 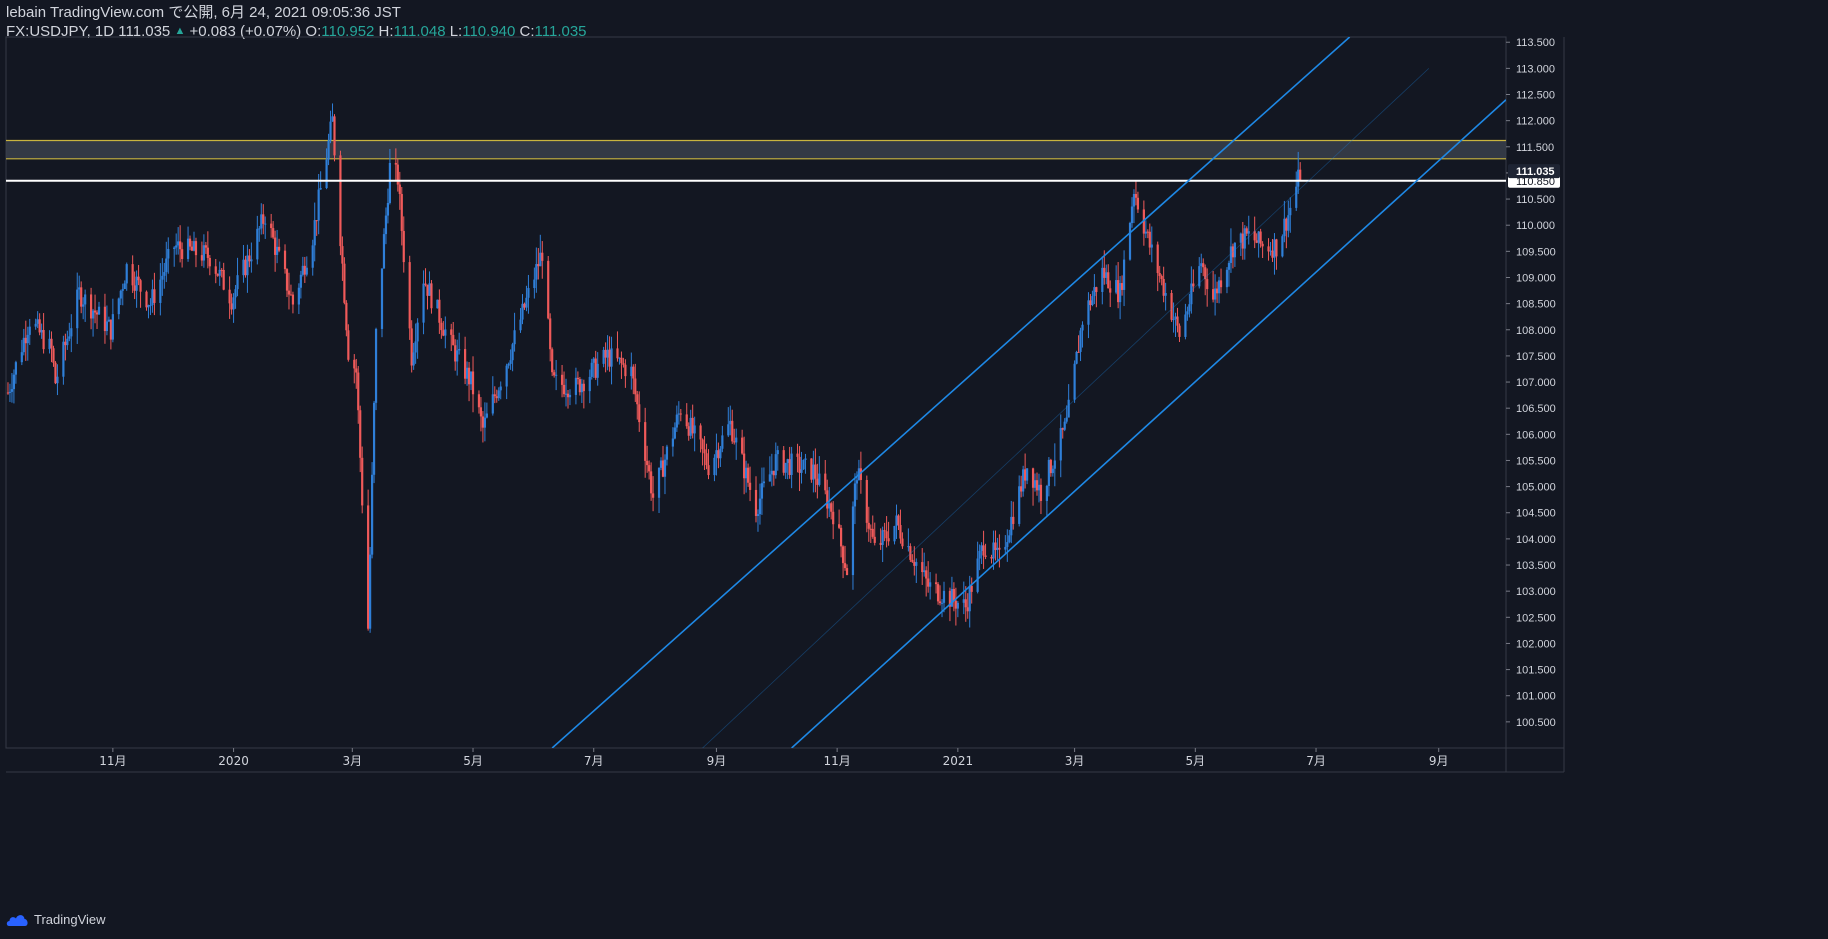 What do you see at coordinates (56, 919) in the screenshot?
I see `tradingview-brand: TradingView` at bounding box center [56, 919].